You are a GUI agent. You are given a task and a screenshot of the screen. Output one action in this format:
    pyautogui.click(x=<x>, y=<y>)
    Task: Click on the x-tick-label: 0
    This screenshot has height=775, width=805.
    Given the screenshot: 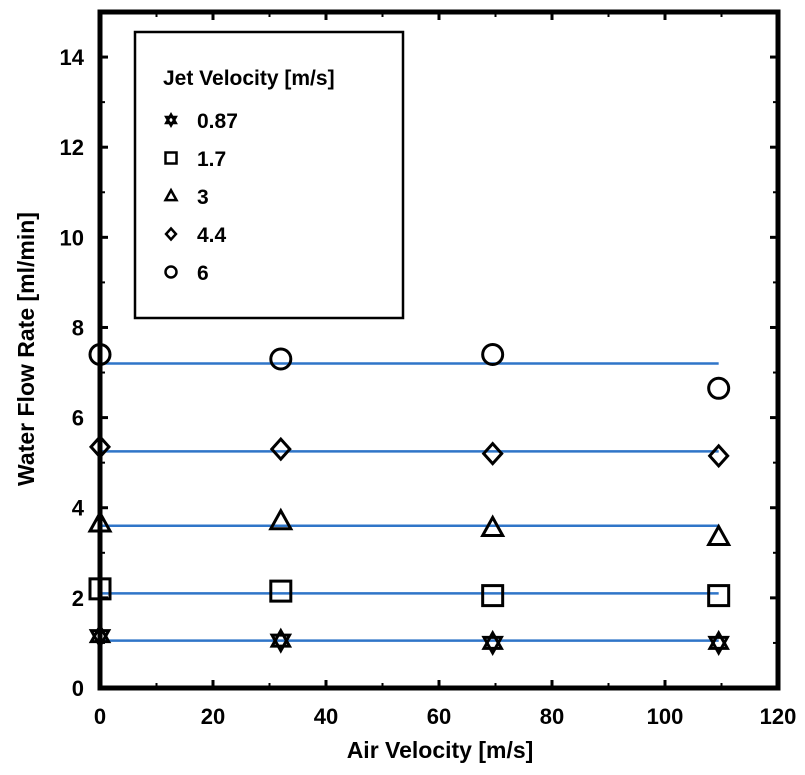 What is the action you would take?
    pyautogui.click(x=100, y=716)
    